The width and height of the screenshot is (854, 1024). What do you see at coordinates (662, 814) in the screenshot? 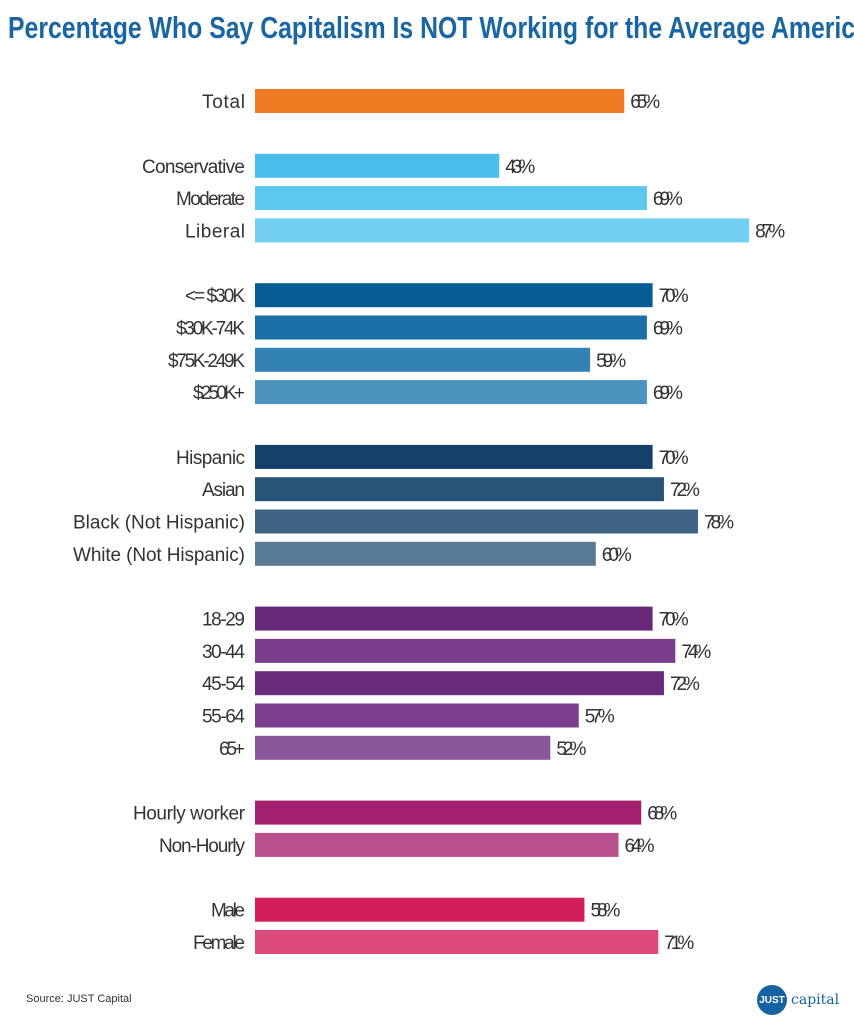
I see `value-label: 68%` at bounding box center [662, 814].